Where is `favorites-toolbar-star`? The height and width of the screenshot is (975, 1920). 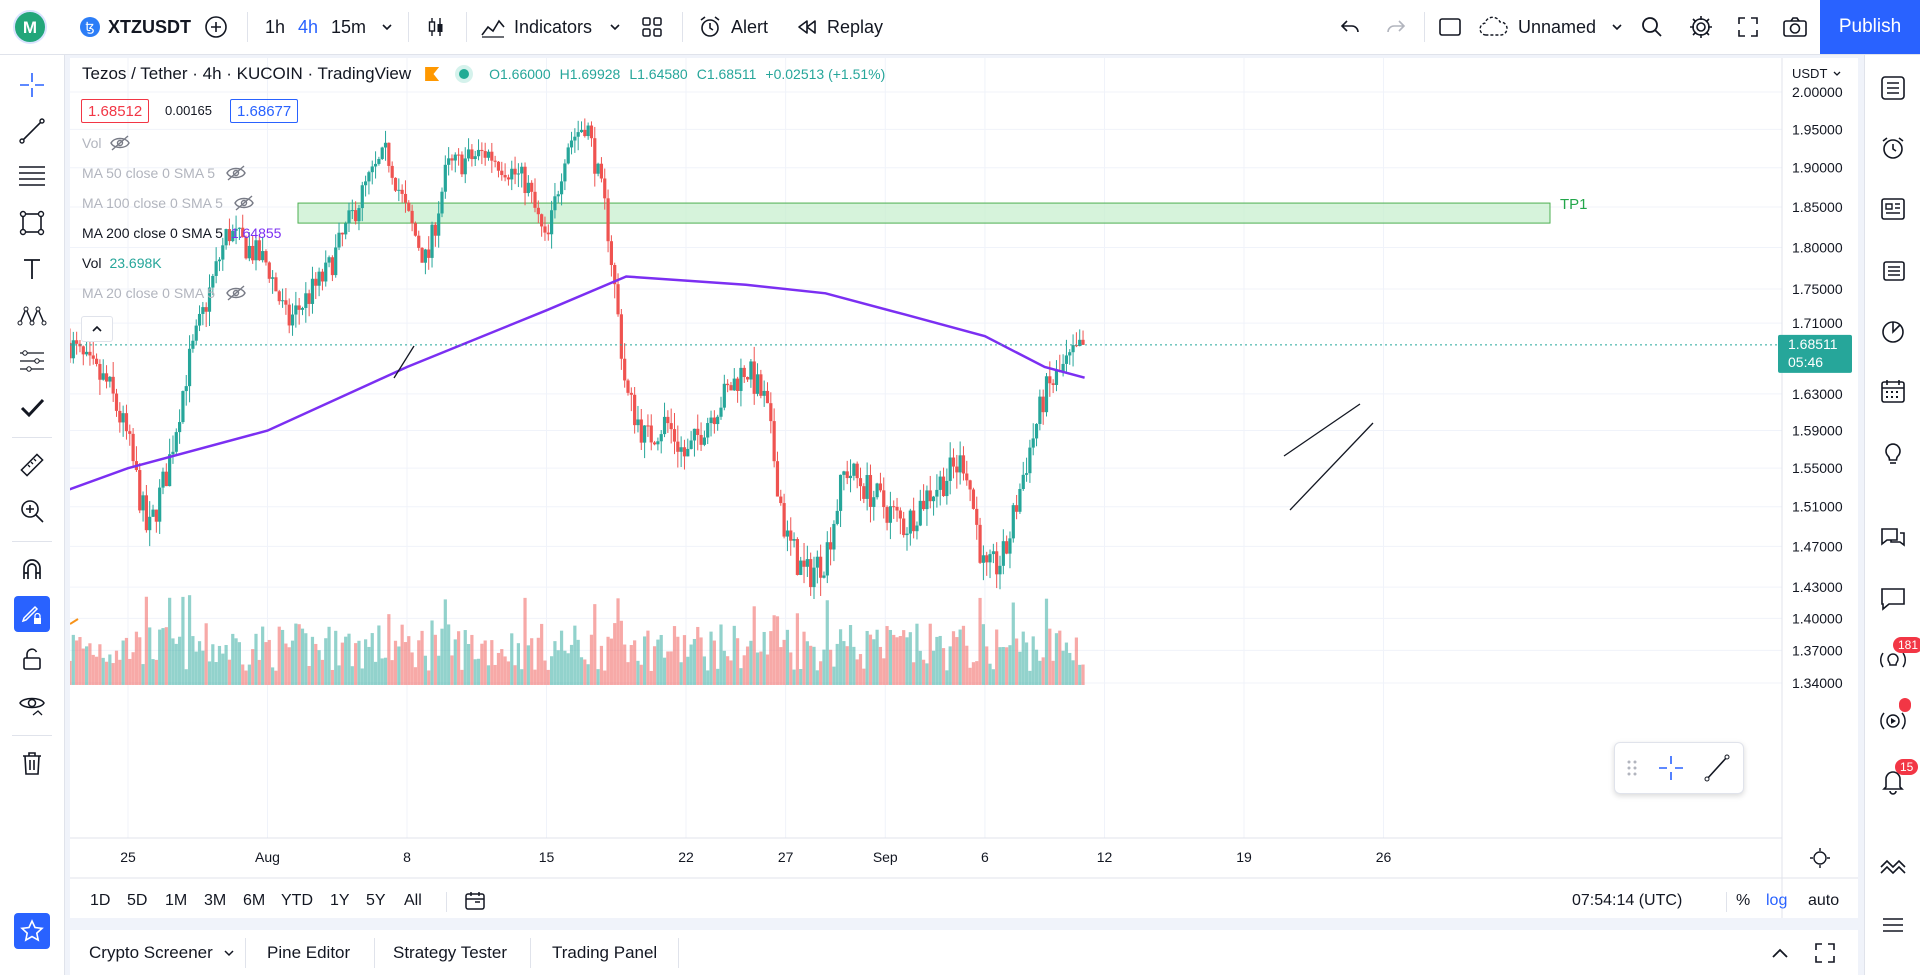
favorites-toolbar-star is located at coordinates (32, 931).